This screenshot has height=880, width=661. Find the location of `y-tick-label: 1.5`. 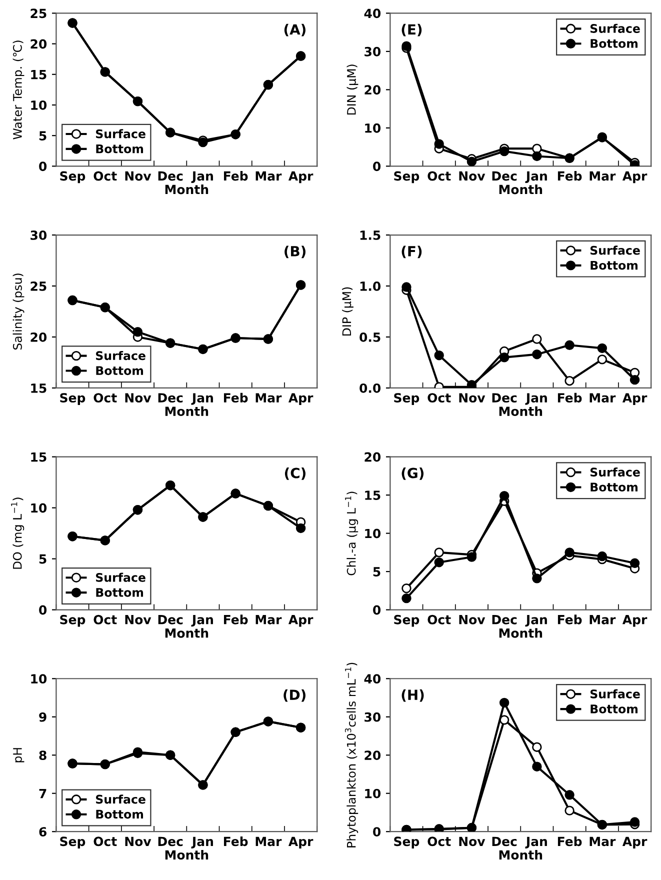

y-tick-label: 1.5 is located at coordinates (370, 235).